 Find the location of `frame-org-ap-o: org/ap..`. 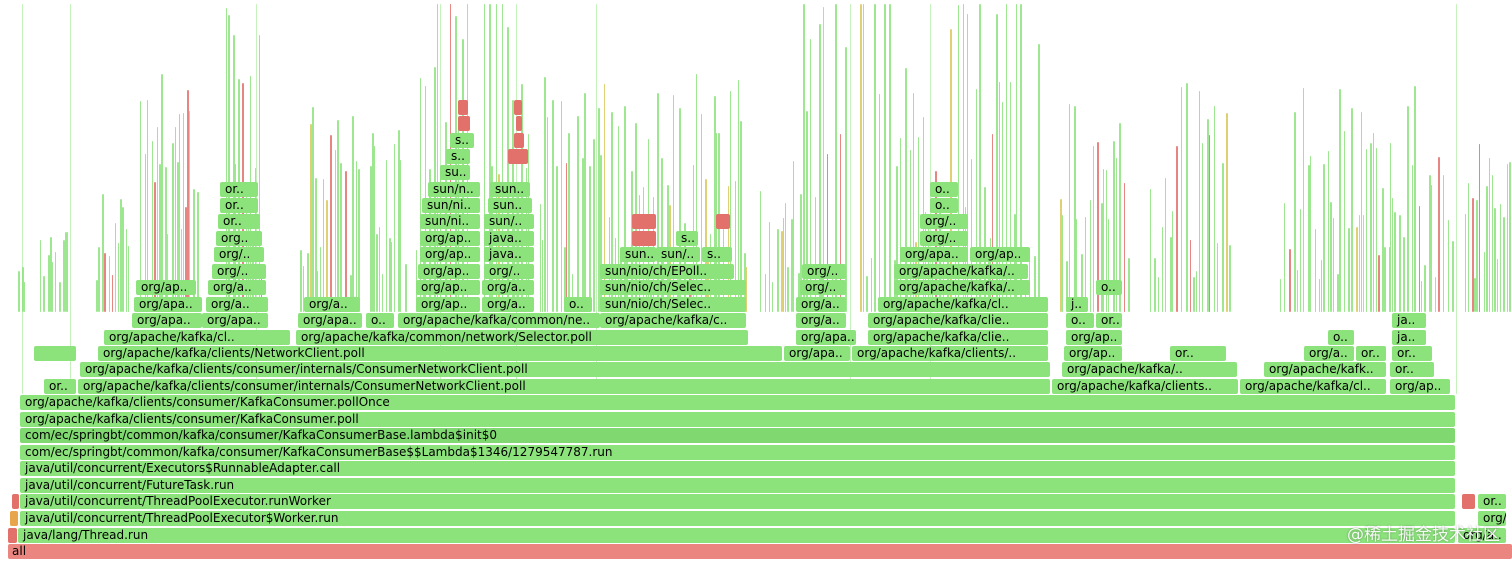

frame-org-ap-o: org/ap.. is located at coordinates (449, 271).